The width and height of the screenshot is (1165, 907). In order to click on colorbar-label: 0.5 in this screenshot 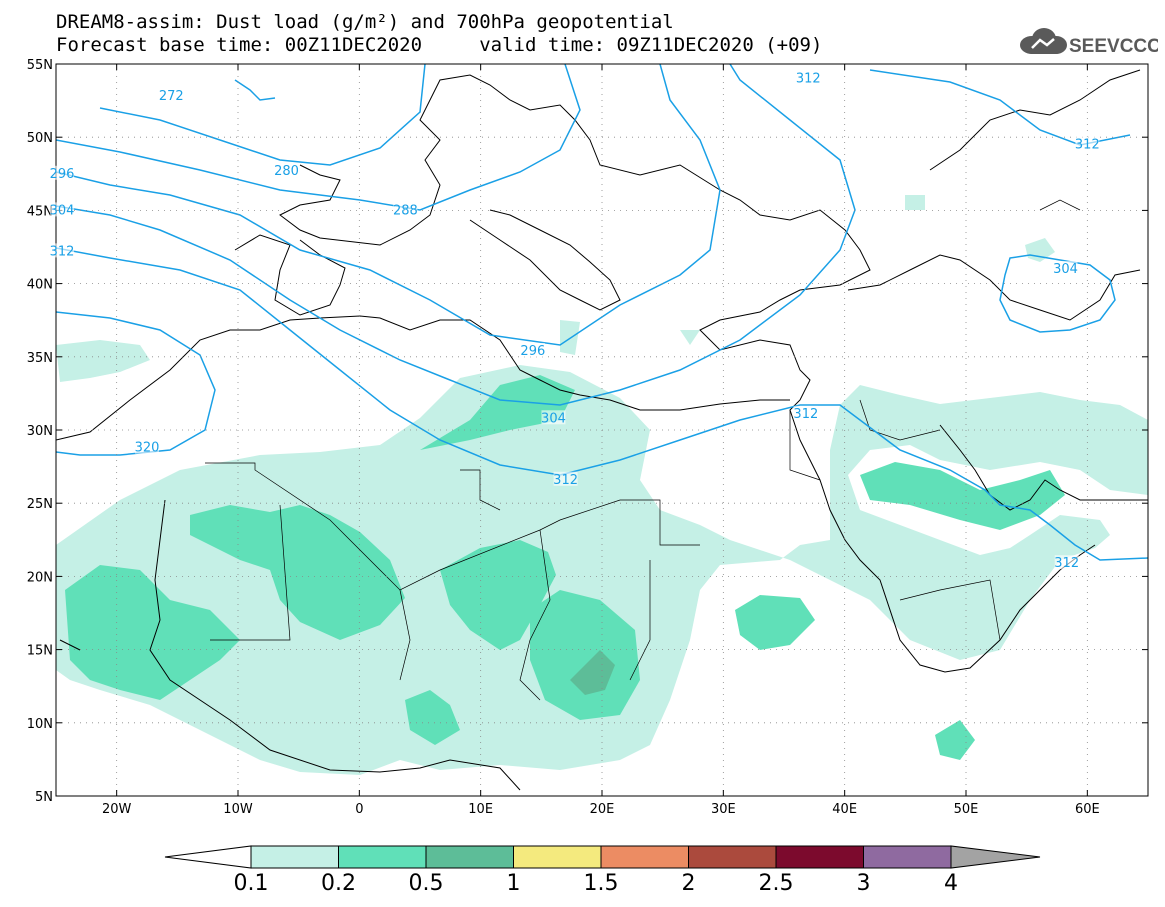, I will do `click(426, 883)`.